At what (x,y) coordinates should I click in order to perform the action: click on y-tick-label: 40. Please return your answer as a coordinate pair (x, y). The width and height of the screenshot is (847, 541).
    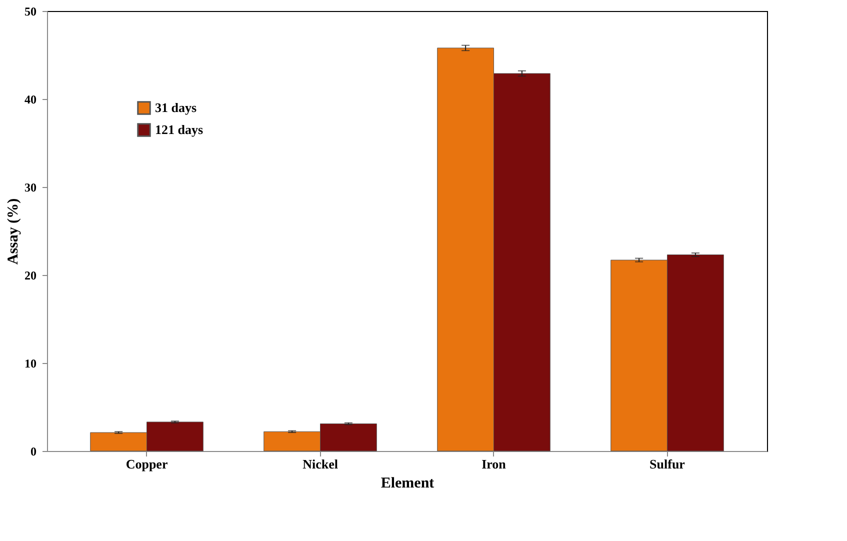
    Looking at the image, I should click on (30, 99).